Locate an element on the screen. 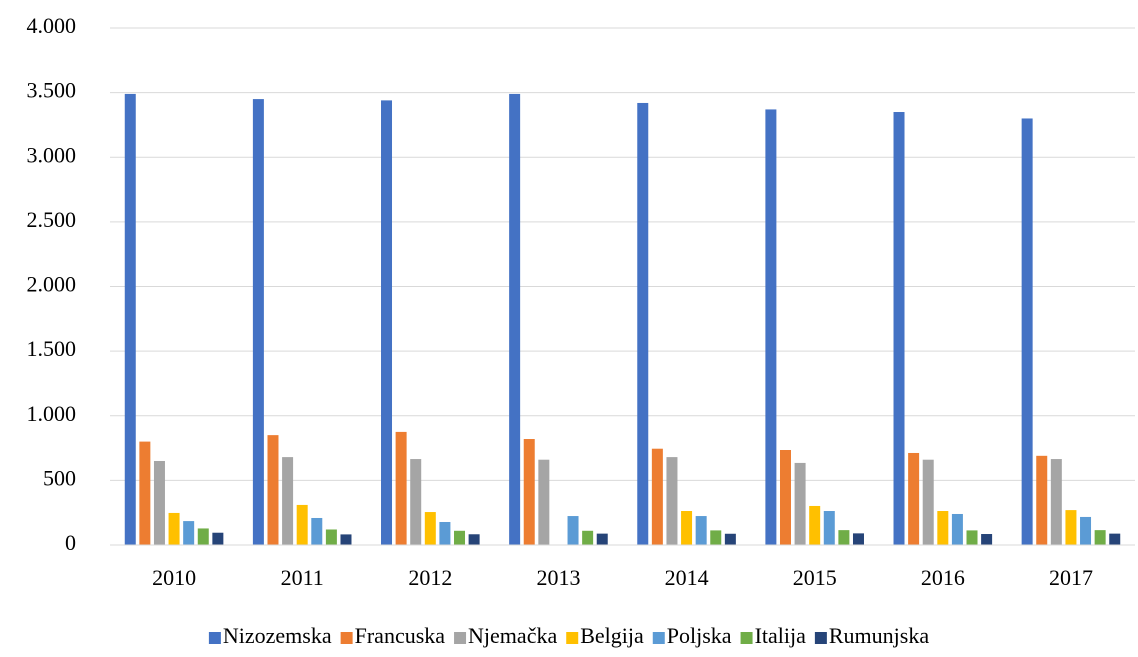  x-tick-label: 2017 is located at coordinates (1071, 577).